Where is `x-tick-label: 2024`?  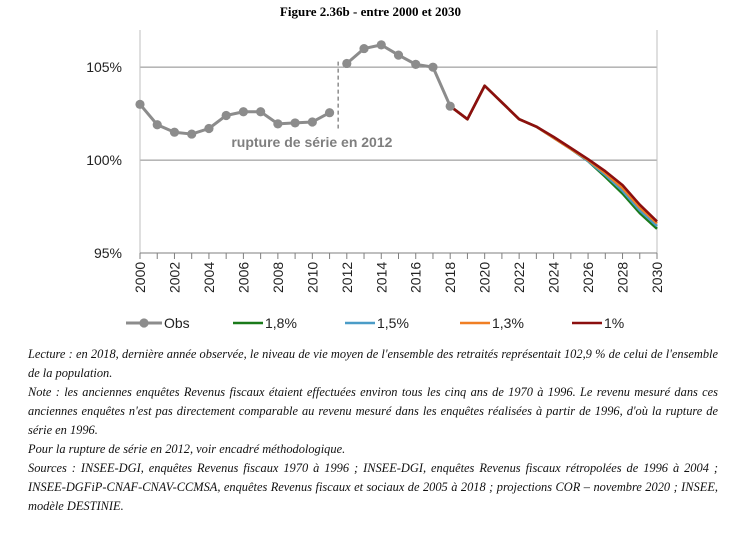 x-tick-label: 2024 is located at coordinates (554, 277).